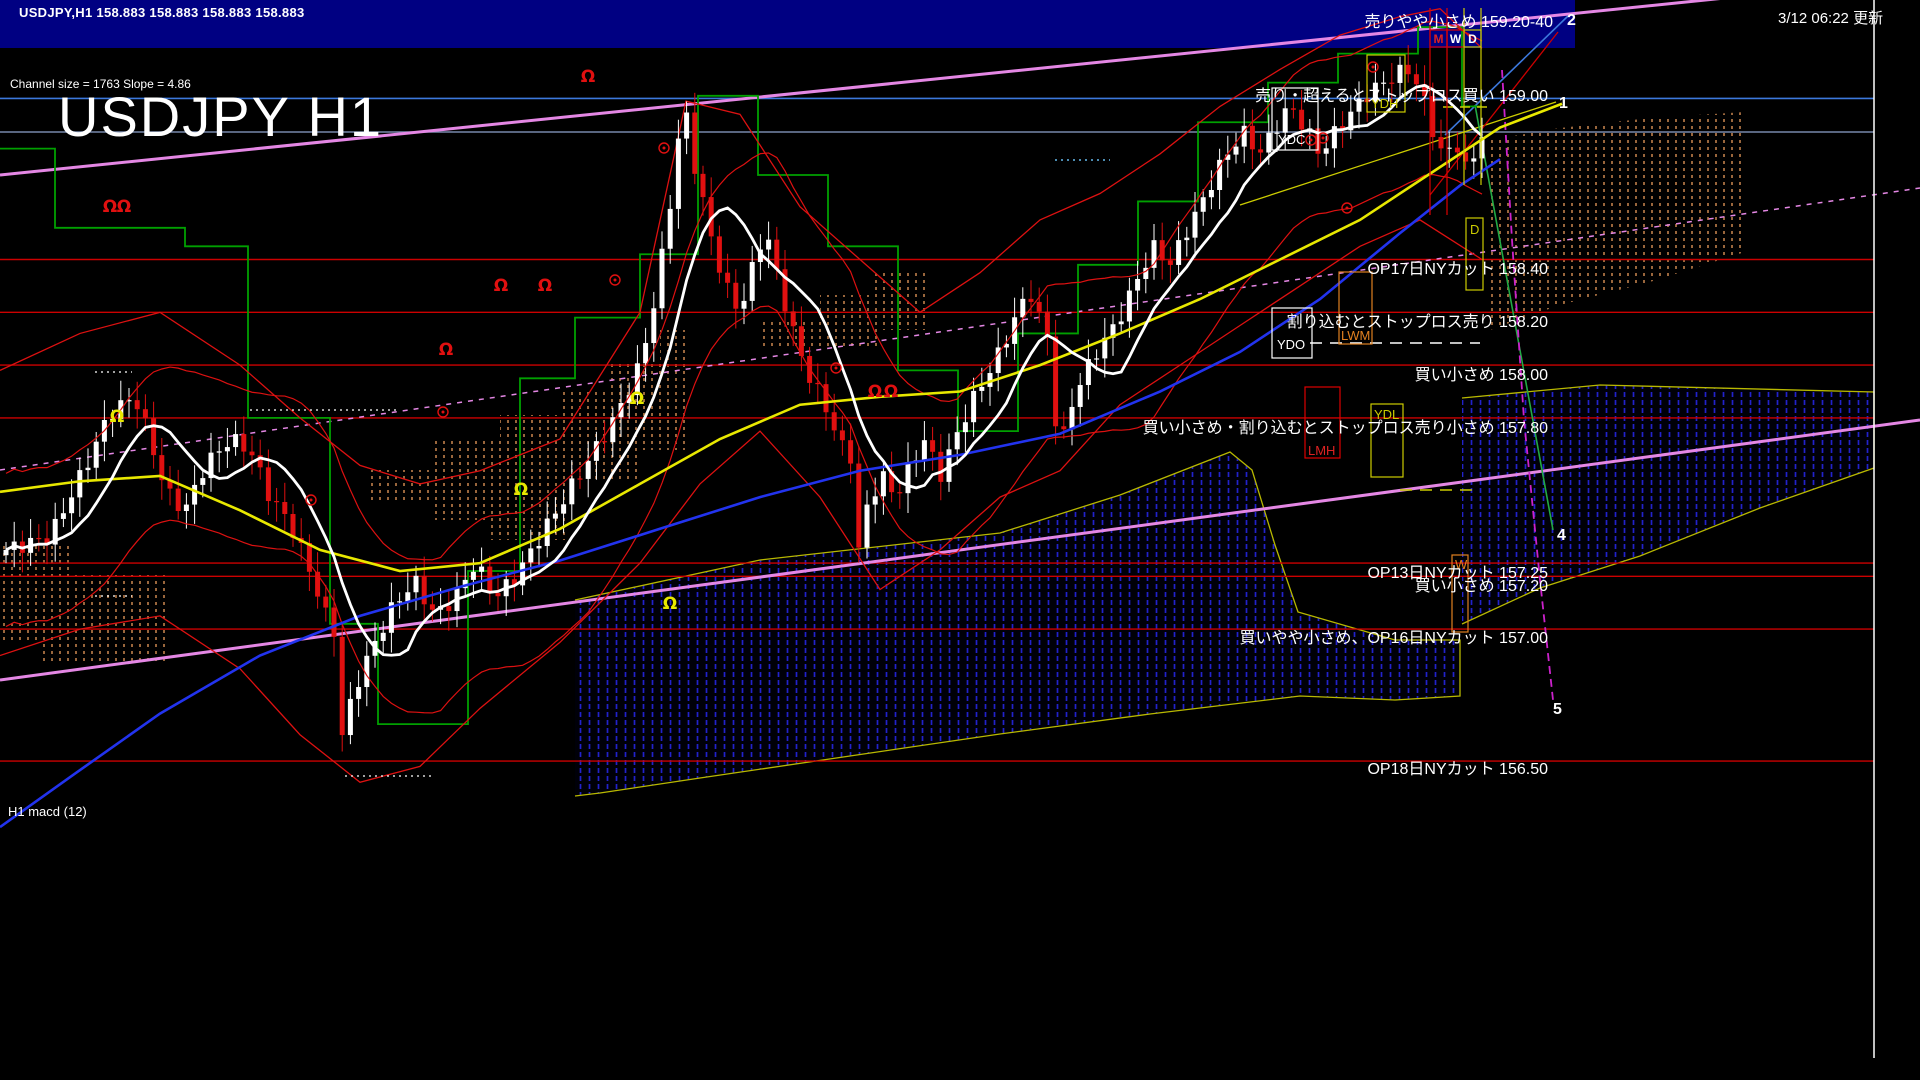 This screenshot has height=1080, width=1920. What do you see at coordinates (860, 88) in the screenshot?
I see `channel-upper-line` at bounding box center [860, 88].